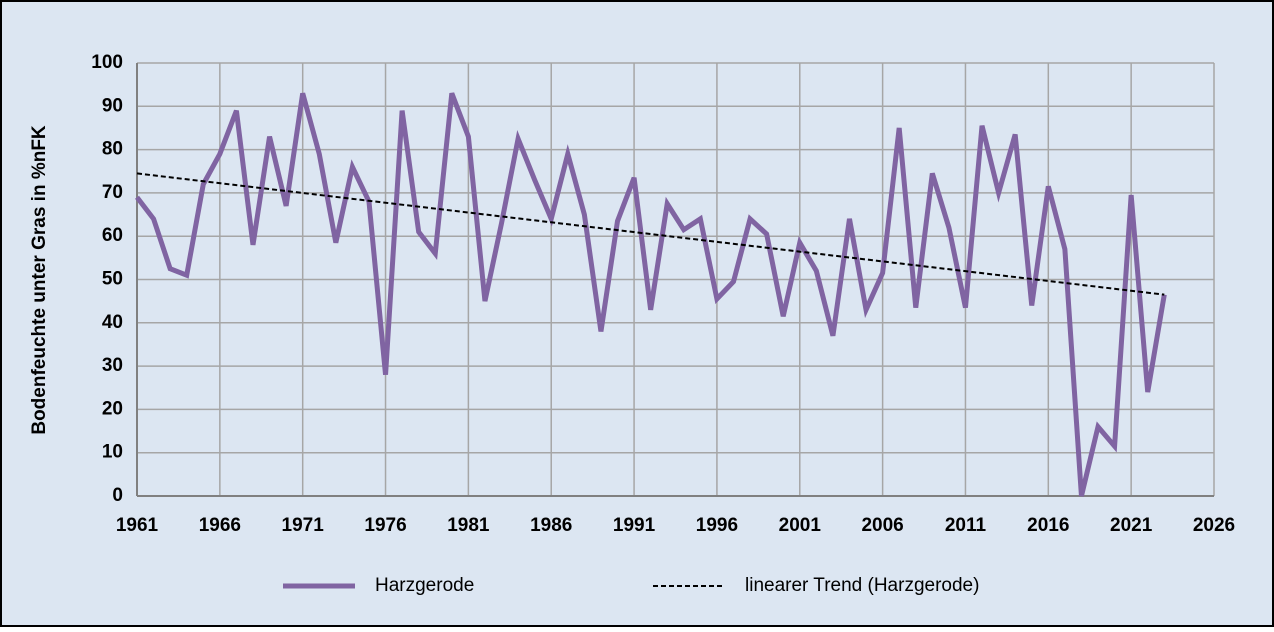  I want to click on x-tick-label: 1981, so click(468, 525).